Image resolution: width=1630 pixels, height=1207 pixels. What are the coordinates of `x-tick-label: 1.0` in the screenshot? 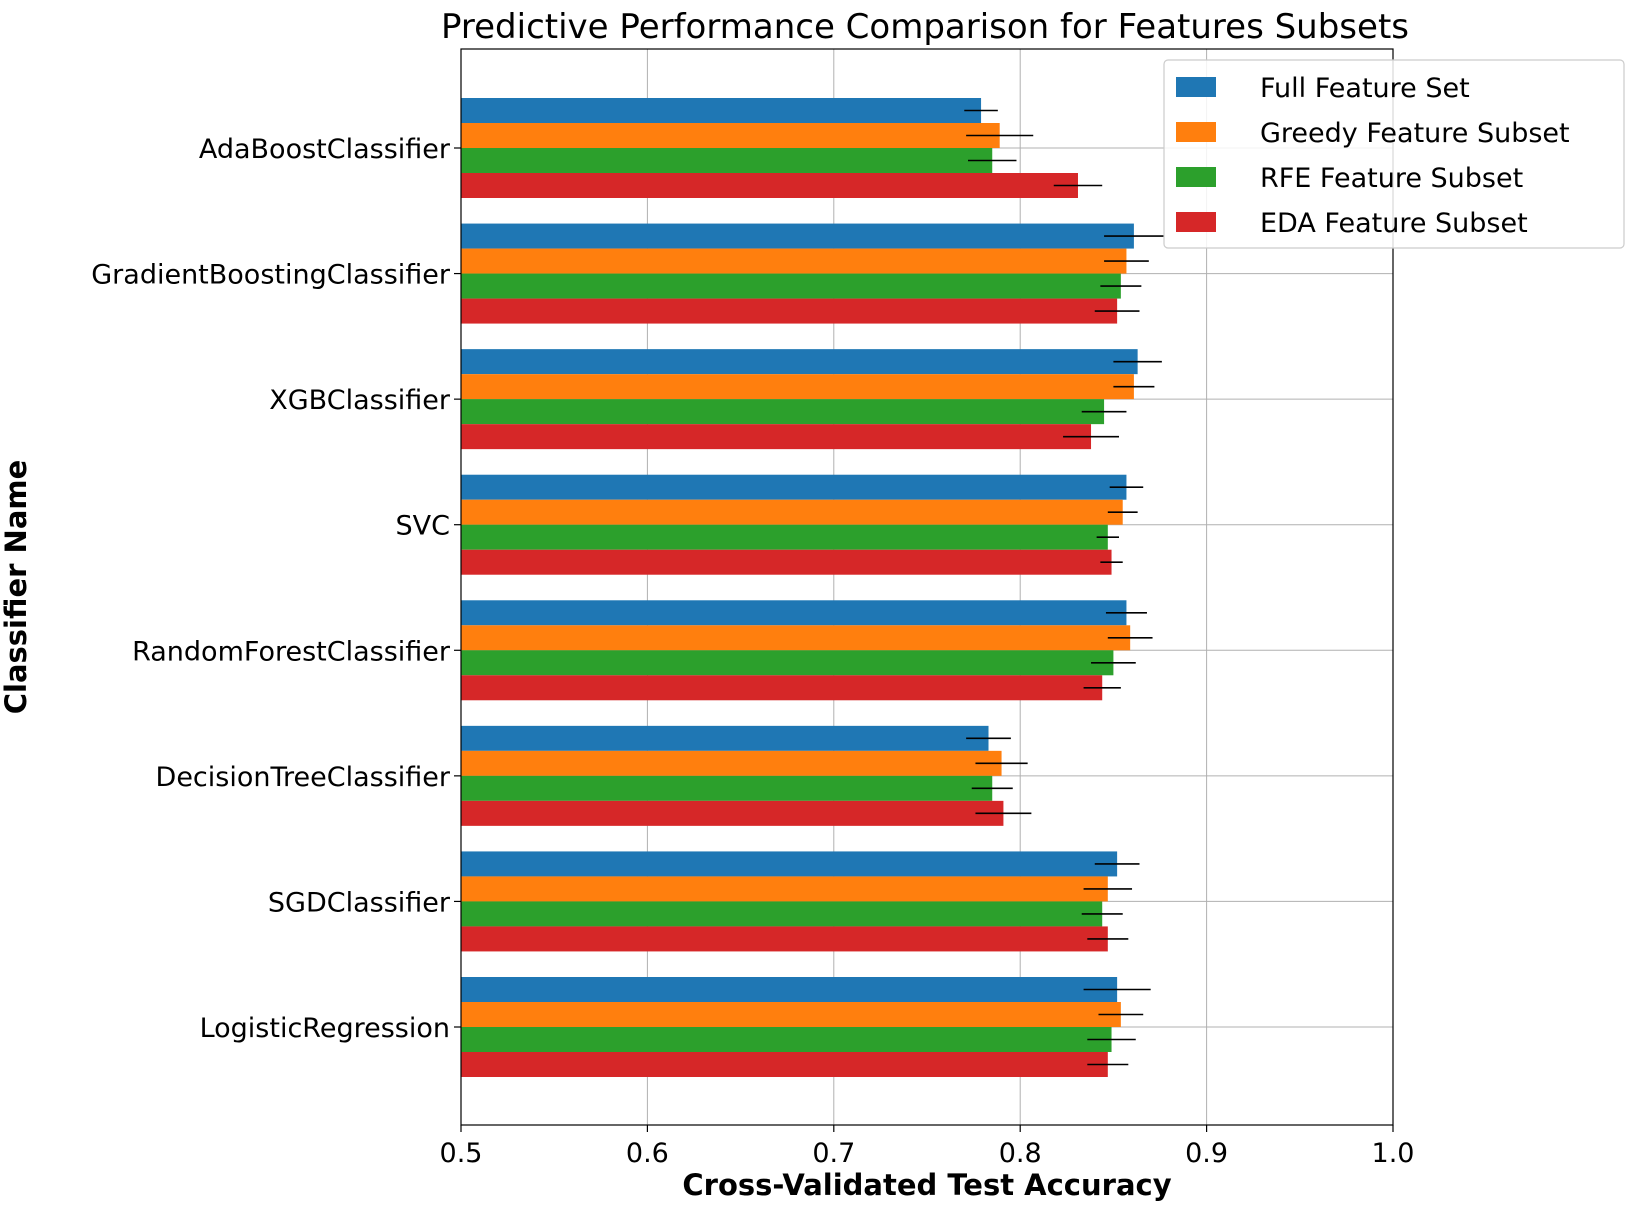 It's located at (1393, 1153).